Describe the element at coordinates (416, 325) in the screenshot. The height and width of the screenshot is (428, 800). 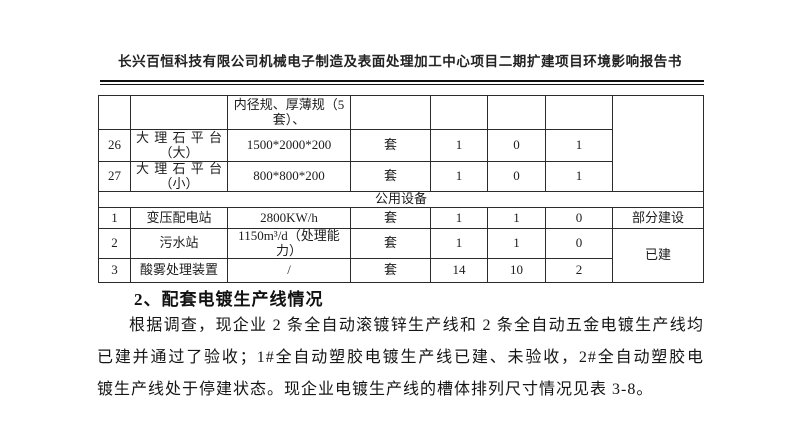
I see `paragraph-line: 根据调查，现企业 2 条全自动滚镀锌生产线和 2 条全自动五金电镀生产线均` at that location.